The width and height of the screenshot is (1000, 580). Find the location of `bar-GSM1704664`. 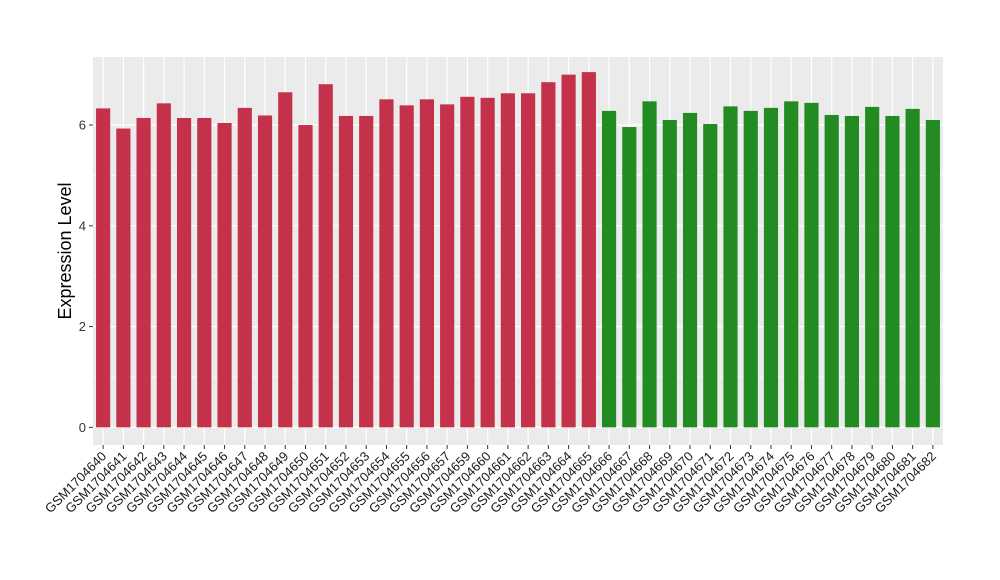

bar-GSM1704664 is located at coordinates (568, 251).